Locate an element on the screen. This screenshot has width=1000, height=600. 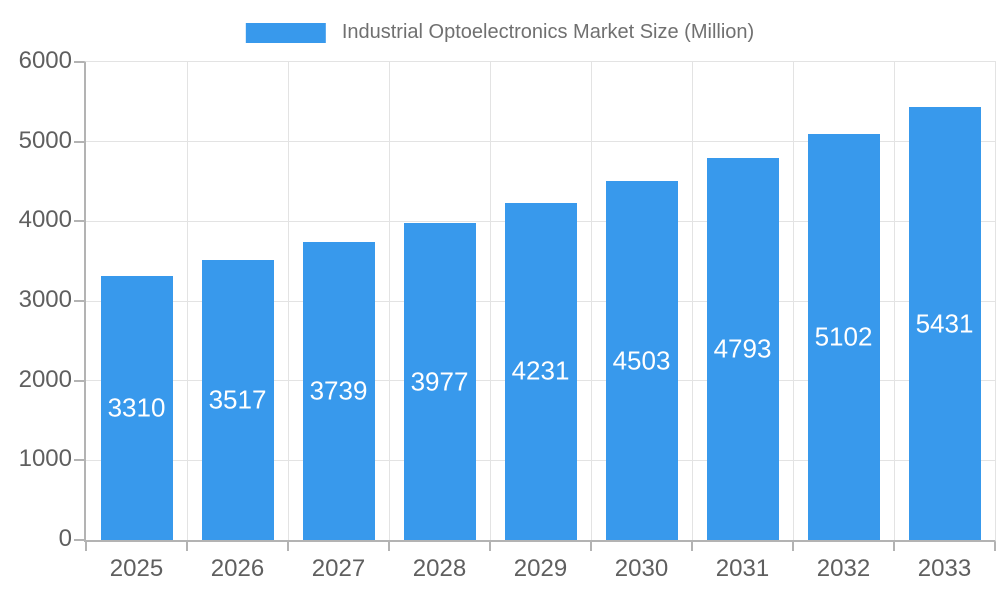
bar-2030: 4503 is located at coordinates (641, 360).